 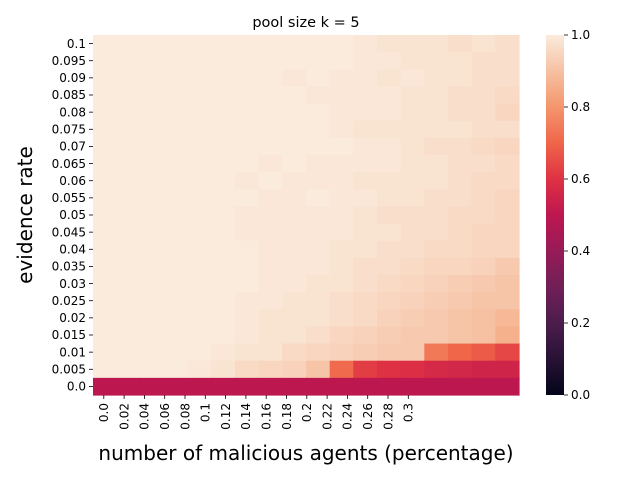 What do you see at coordinates (72, 352) in the screenshot?
I see `y-tick-label: 0.01` at bounding box center [72, 352].